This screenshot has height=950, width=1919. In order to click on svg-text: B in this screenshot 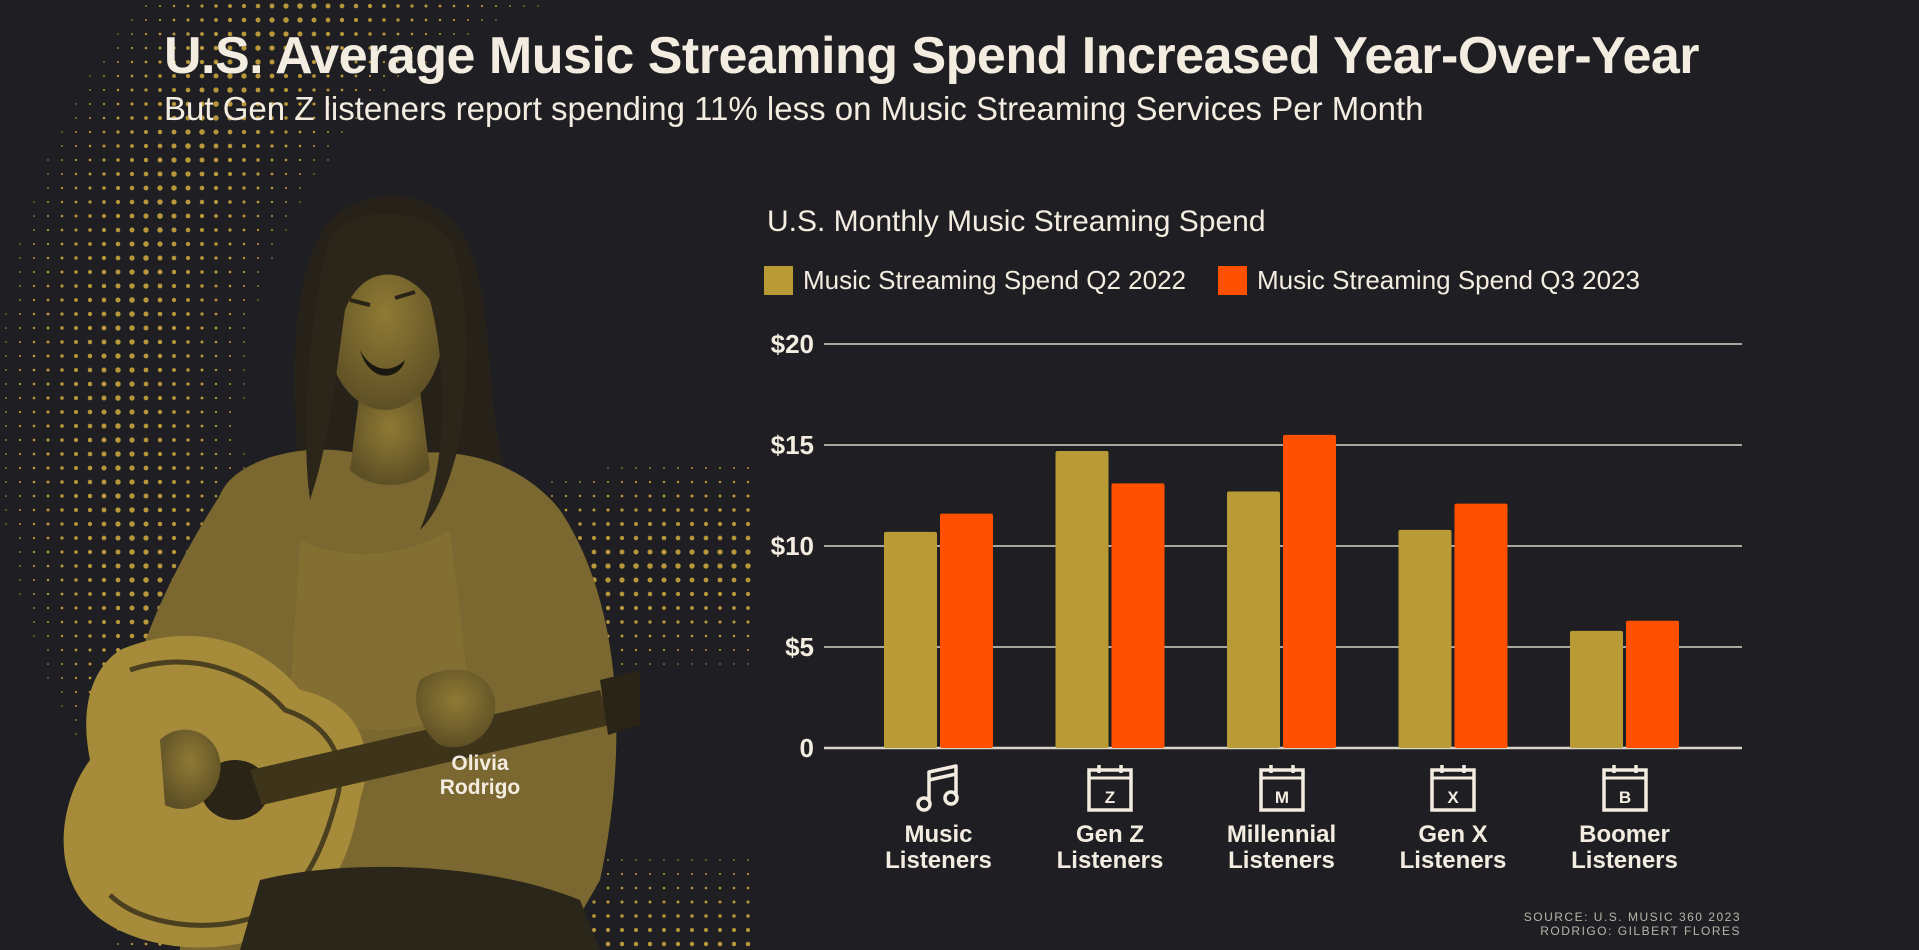, I will do `click(1624, 797)`.